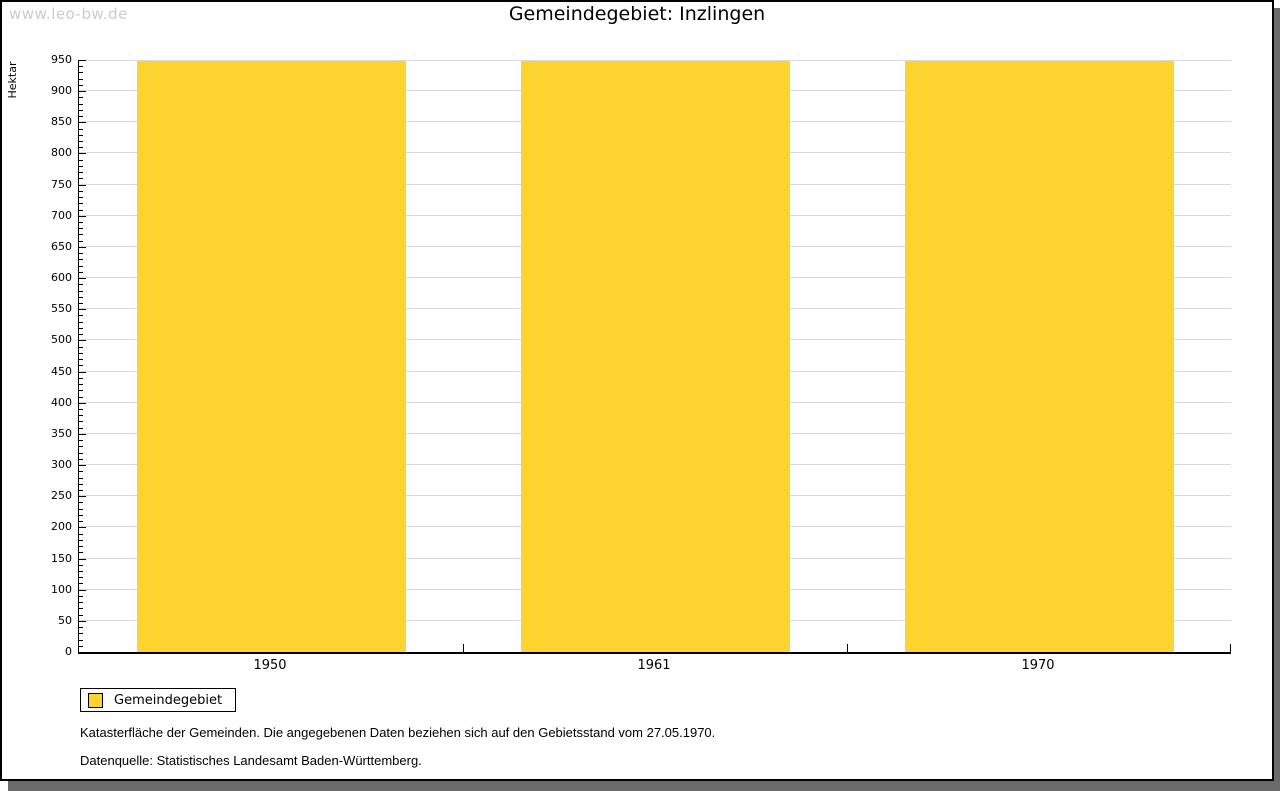 The height and width of the screenshot is (791, 1280). Describe the element at coordinates (637, 14) in the screenshot. I see `chart-title: Gemeindegebiet: Inzlingen` at that location.